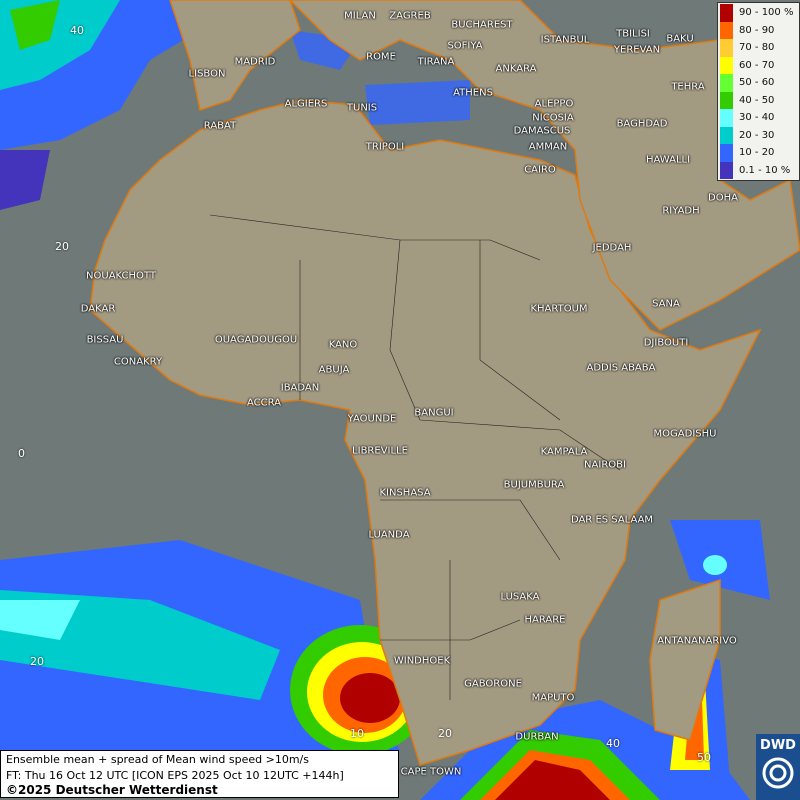 The width and height of the screenshot is (800, 800). I want to click on city-label: MILAN, so click(360, 16).